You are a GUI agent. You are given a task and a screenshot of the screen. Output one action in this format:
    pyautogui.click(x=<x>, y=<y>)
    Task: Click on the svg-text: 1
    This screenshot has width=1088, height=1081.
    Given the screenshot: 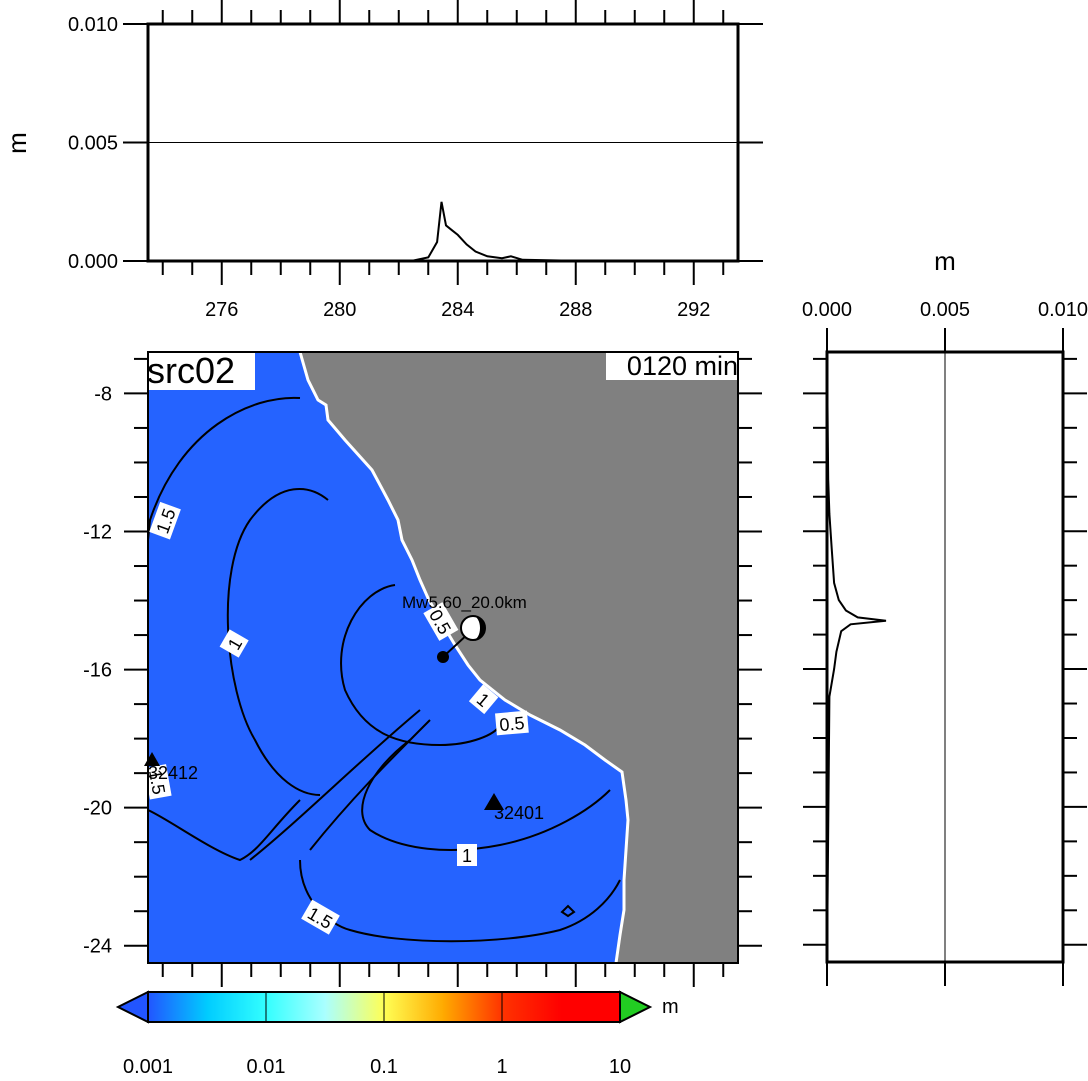 What is the action you would take?
    pyautogui.click(x=467, y=856)
    